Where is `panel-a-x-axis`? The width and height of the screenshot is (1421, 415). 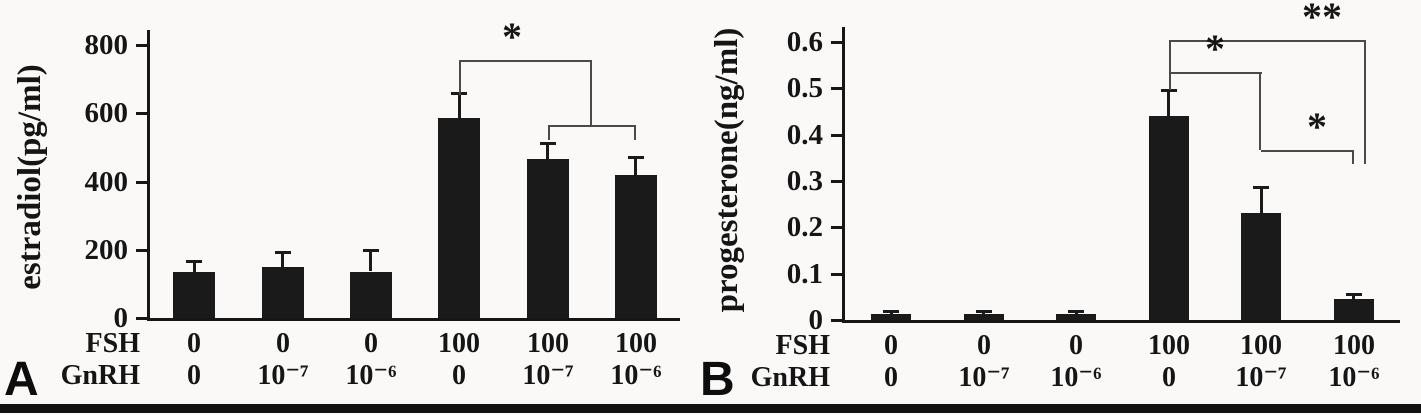 panel-a-x-axis is located at coordinates (413, 319).